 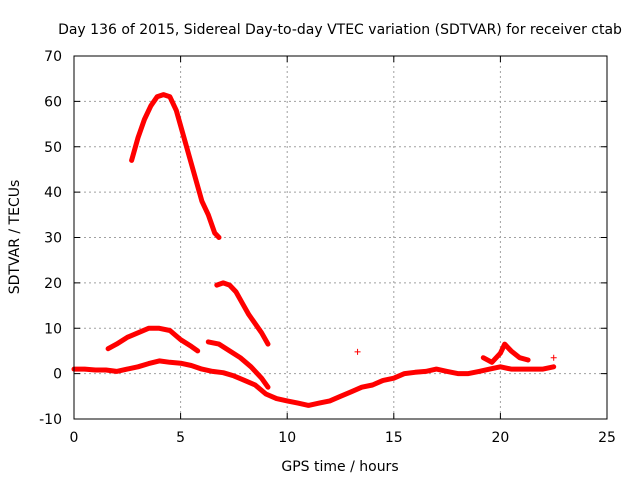 What do you see at coordinates (607, 438) in the screenshot?
I see `x-tick-label: 25` at bounding box center [607, 438].